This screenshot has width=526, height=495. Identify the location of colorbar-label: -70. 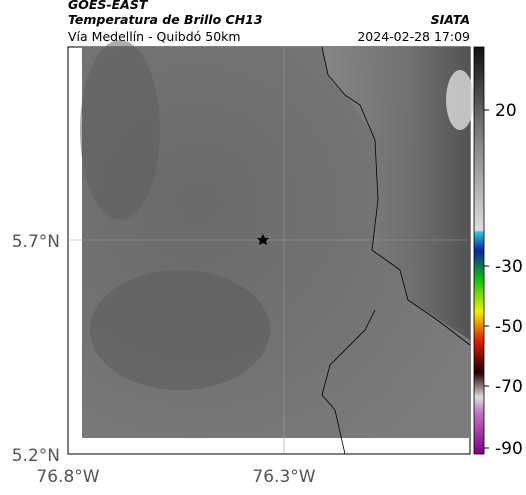
(509, 387).